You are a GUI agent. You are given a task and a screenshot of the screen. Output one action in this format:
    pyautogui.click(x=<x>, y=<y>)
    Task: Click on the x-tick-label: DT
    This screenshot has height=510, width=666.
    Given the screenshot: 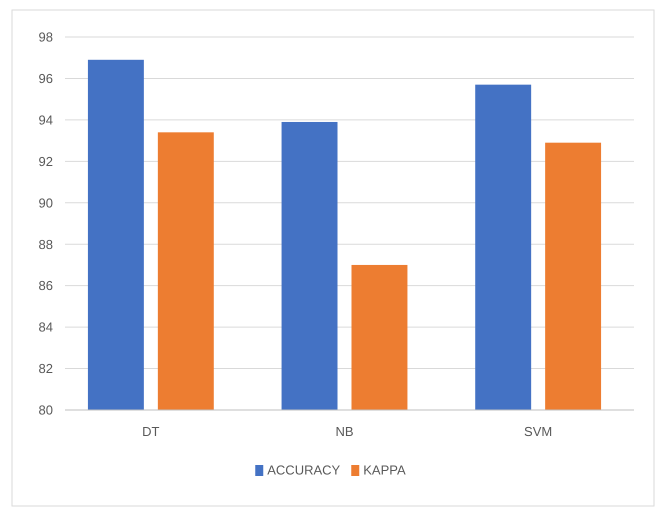 What is the action you would take?
    pyautogui.click(x=151, y=431)
    